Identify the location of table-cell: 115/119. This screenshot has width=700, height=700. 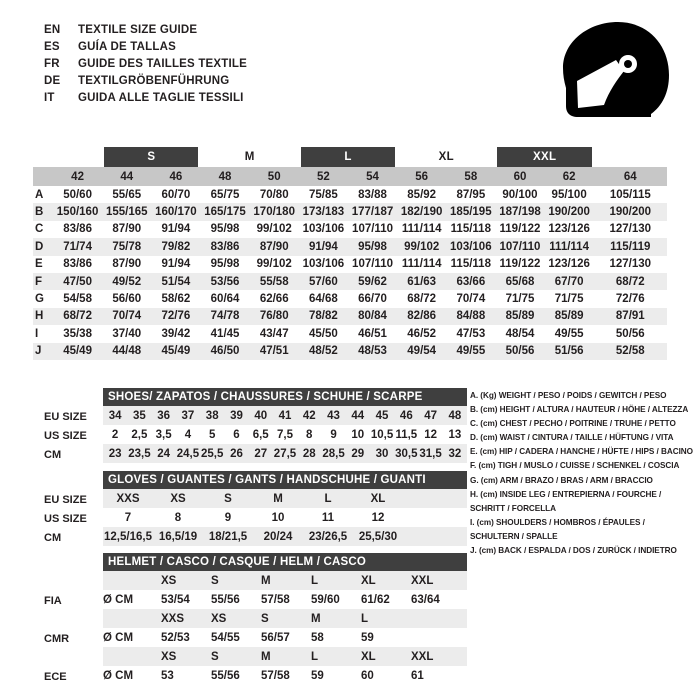
(630, 246).